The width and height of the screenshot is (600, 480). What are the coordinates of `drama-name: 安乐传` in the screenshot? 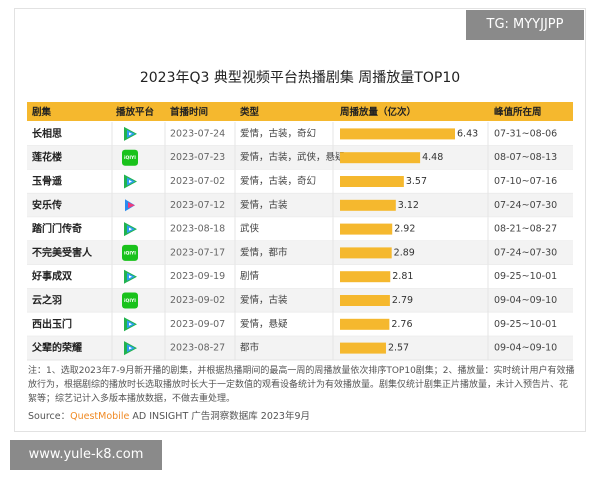 It's located at (47, 204).